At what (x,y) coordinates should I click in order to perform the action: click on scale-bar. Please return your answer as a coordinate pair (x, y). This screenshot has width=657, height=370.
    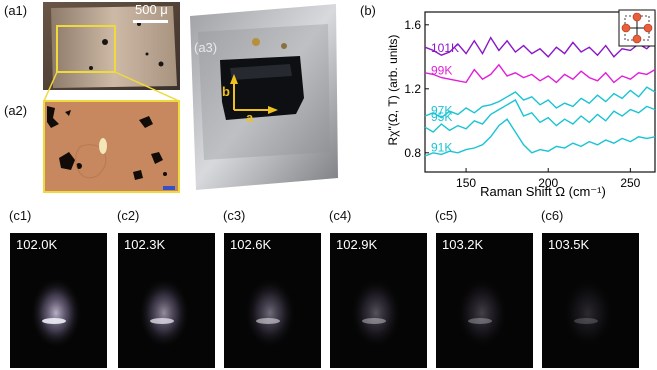
    Looking at the image, I should click on (150, 21).